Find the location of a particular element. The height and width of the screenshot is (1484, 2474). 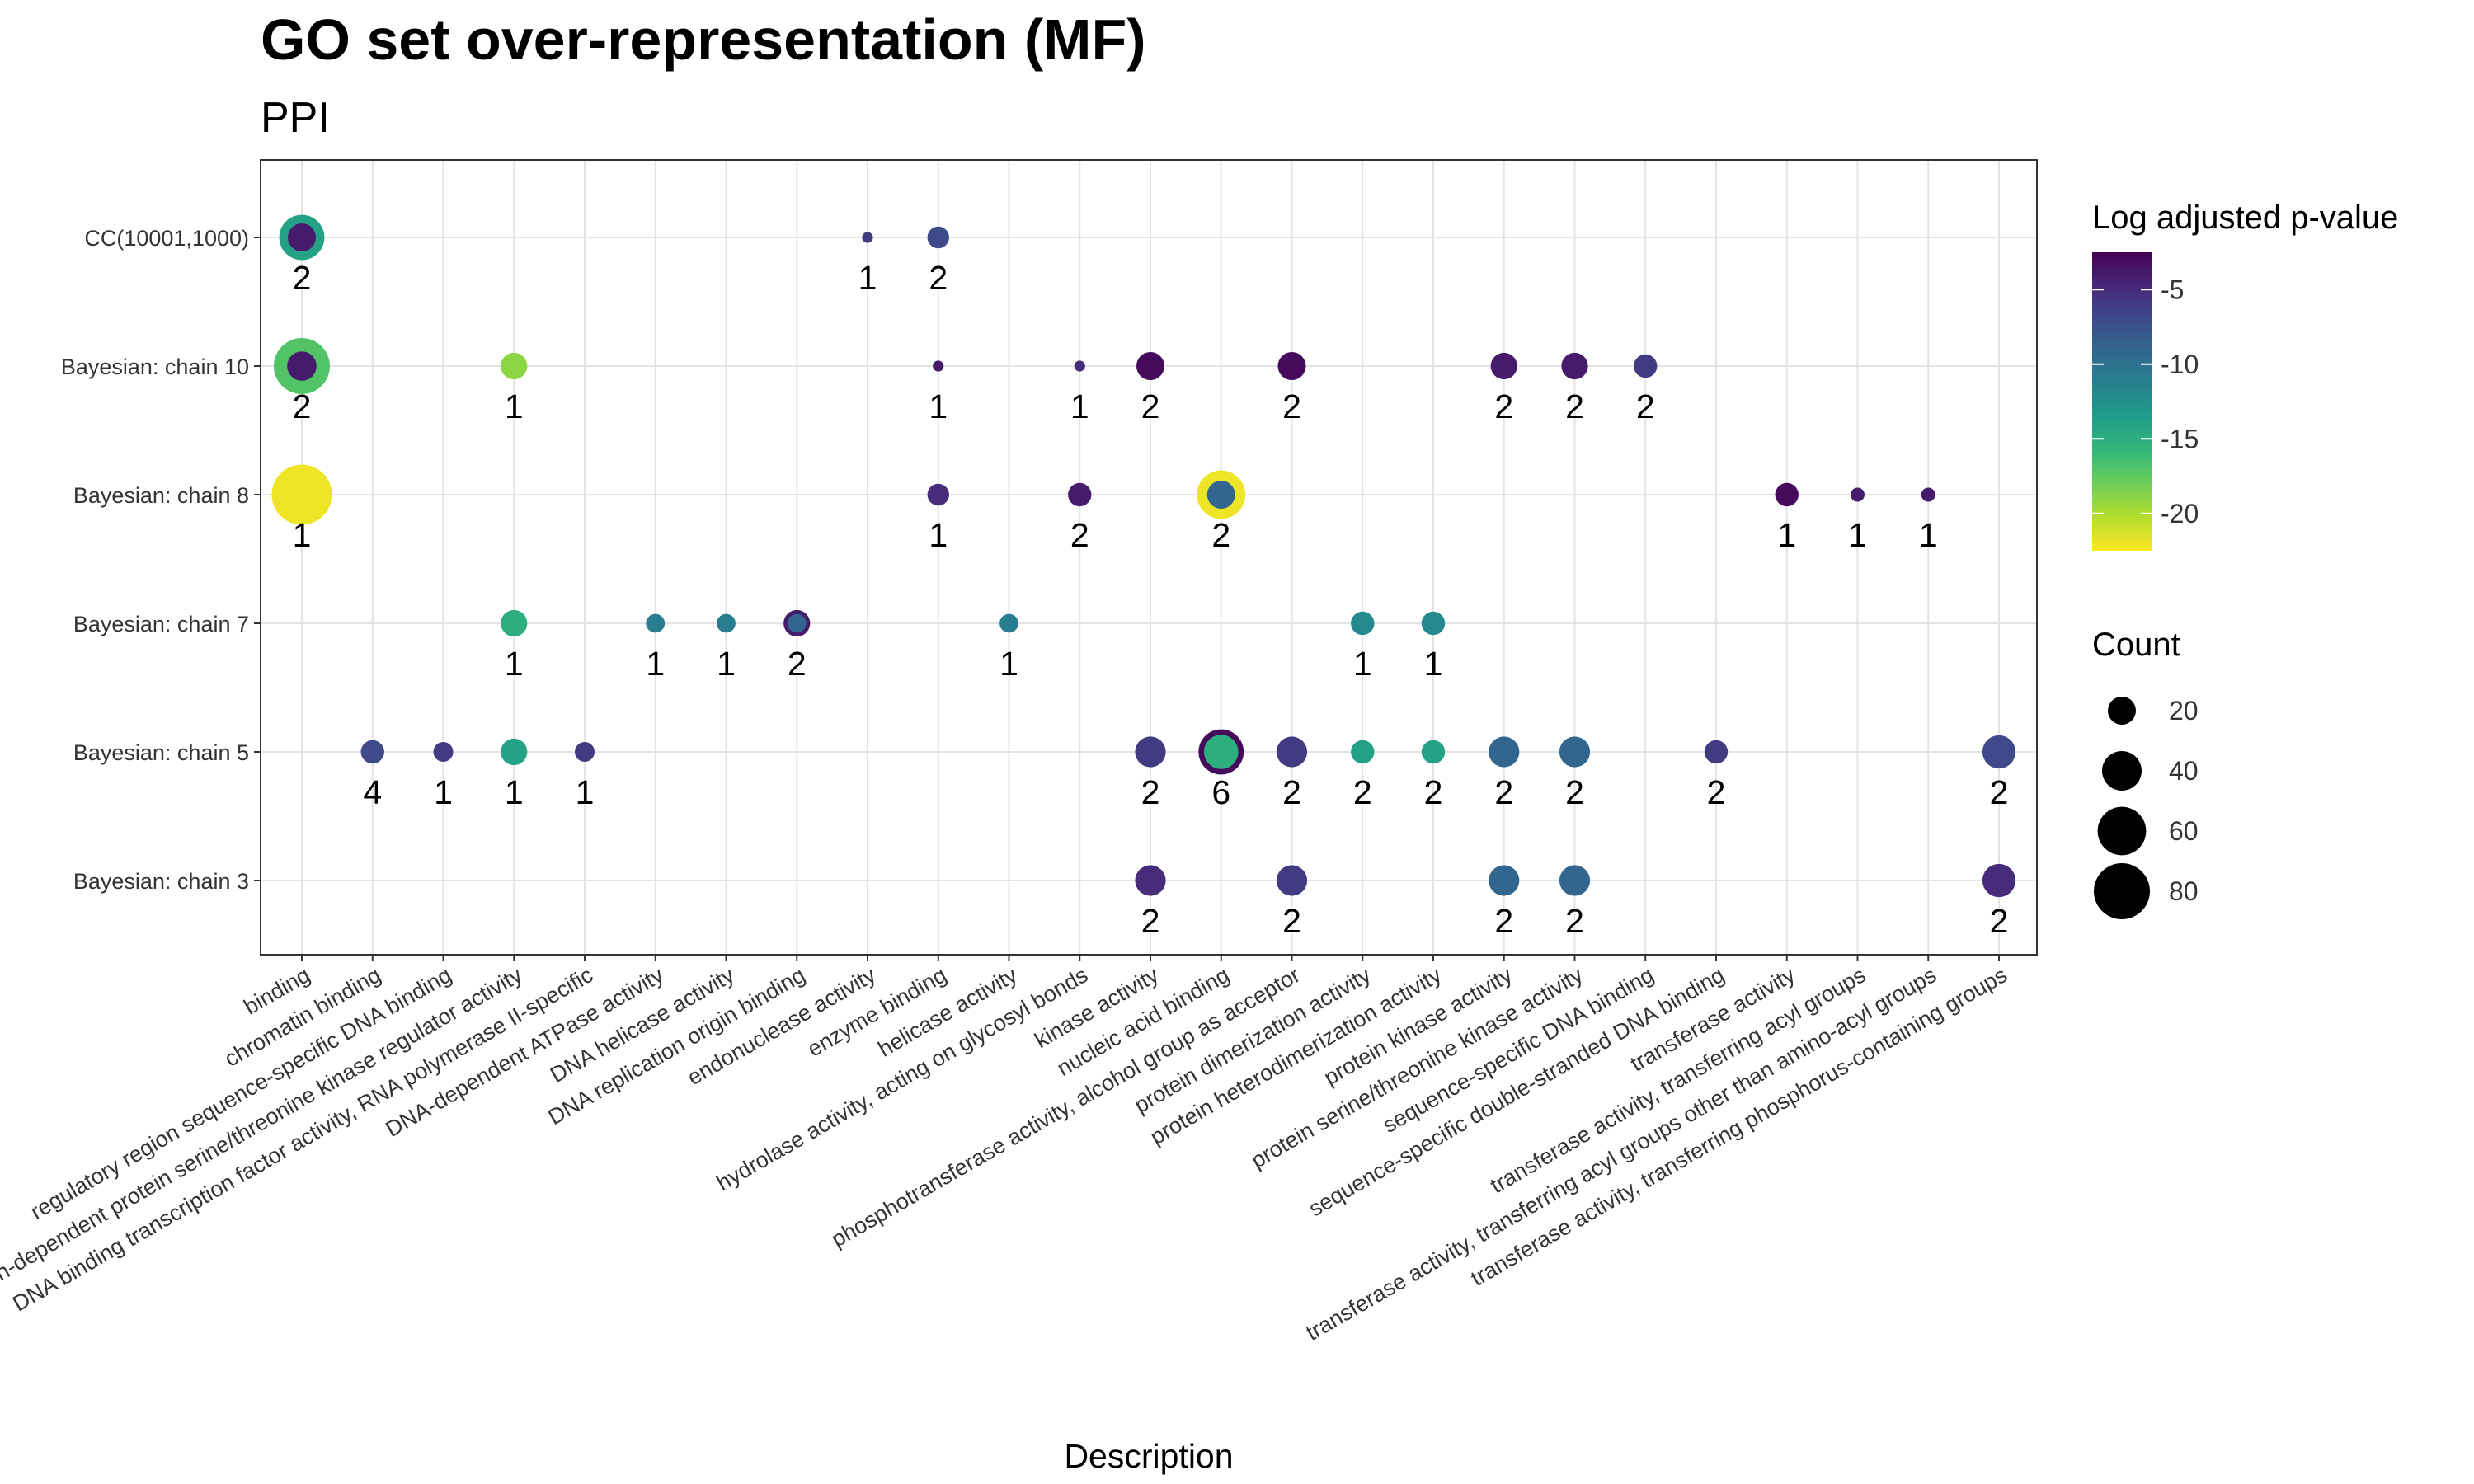

size-legend-label: 40 is located at coordinates (2184, 771).